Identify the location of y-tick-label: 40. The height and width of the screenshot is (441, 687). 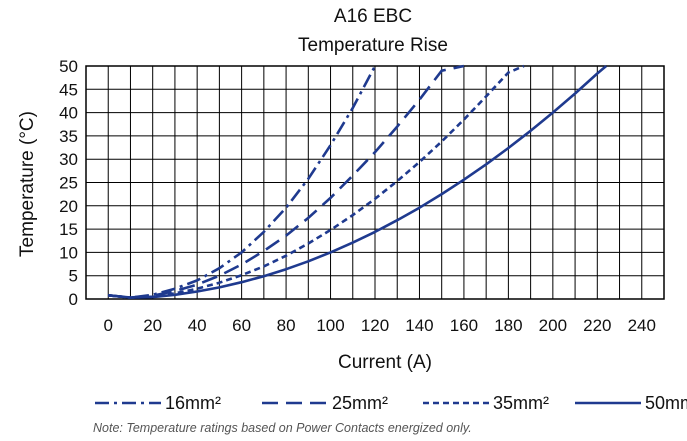
(68, 113).